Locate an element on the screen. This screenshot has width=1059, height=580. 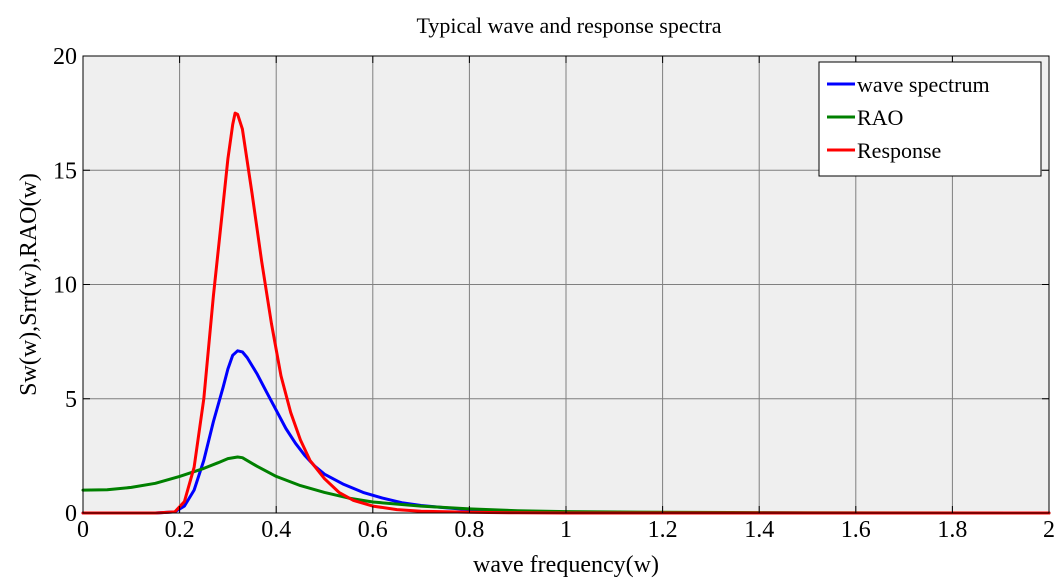
x-tick-label: 0.4 is located at coordinates (276, 530).